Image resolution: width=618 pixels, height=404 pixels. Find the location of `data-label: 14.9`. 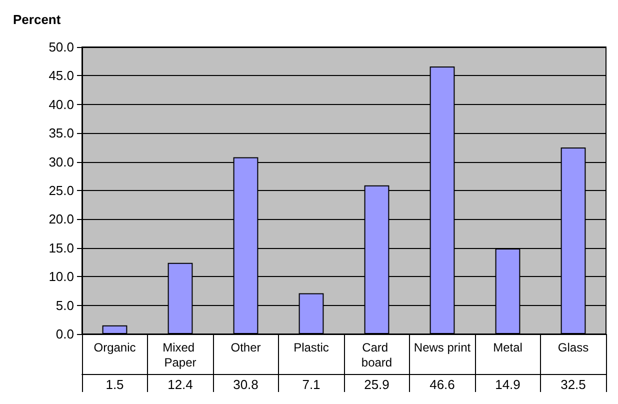

data-label: 14.9 is located at coordinates (507, 384).